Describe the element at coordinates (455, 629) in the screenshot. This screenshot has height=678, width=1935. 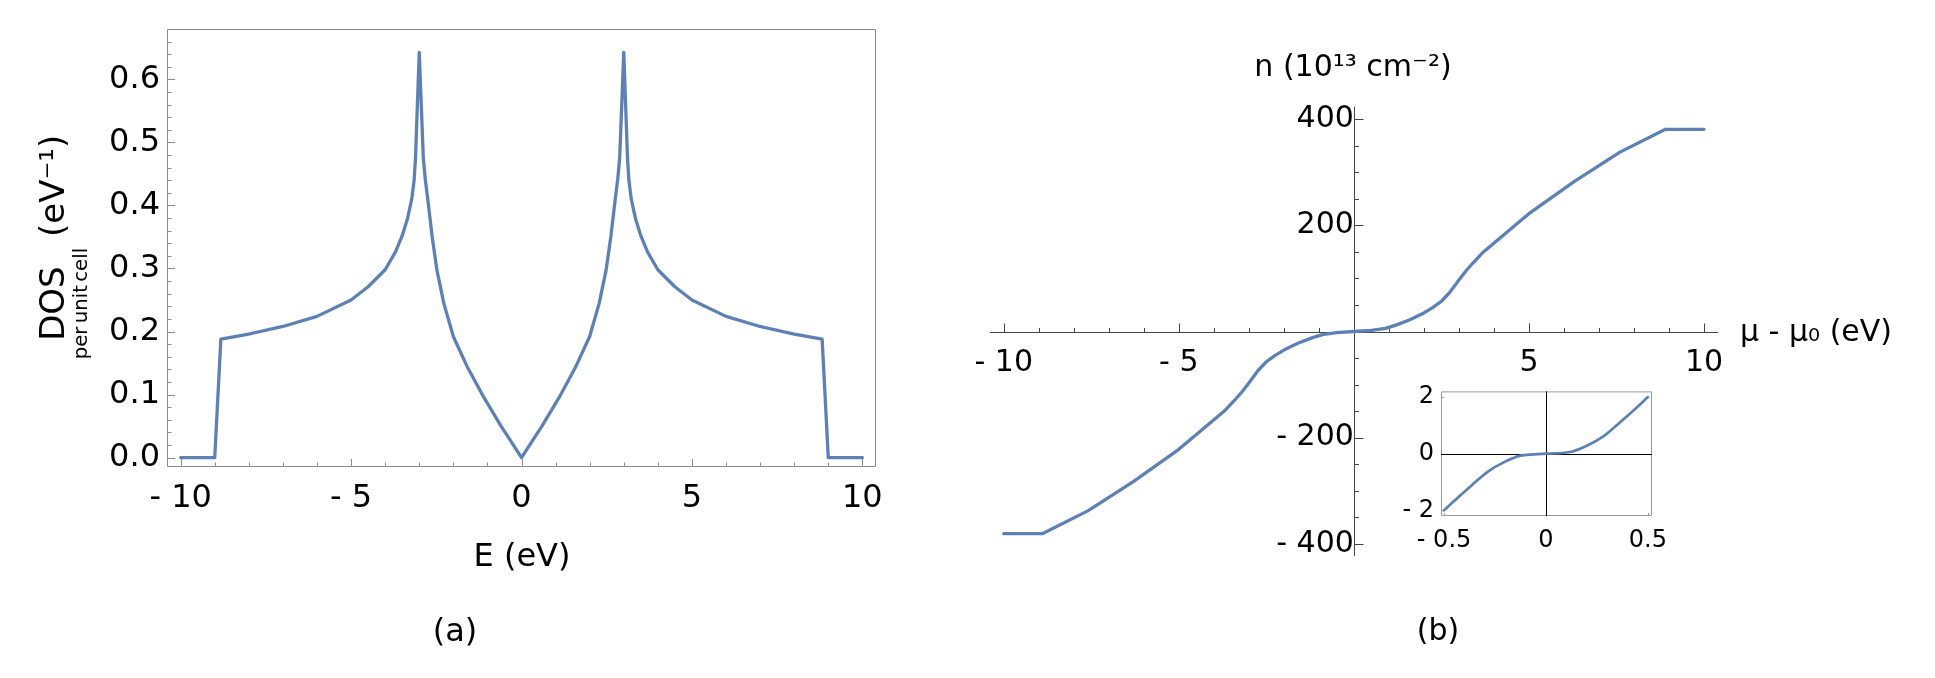
I see `text: (a)` at that location.